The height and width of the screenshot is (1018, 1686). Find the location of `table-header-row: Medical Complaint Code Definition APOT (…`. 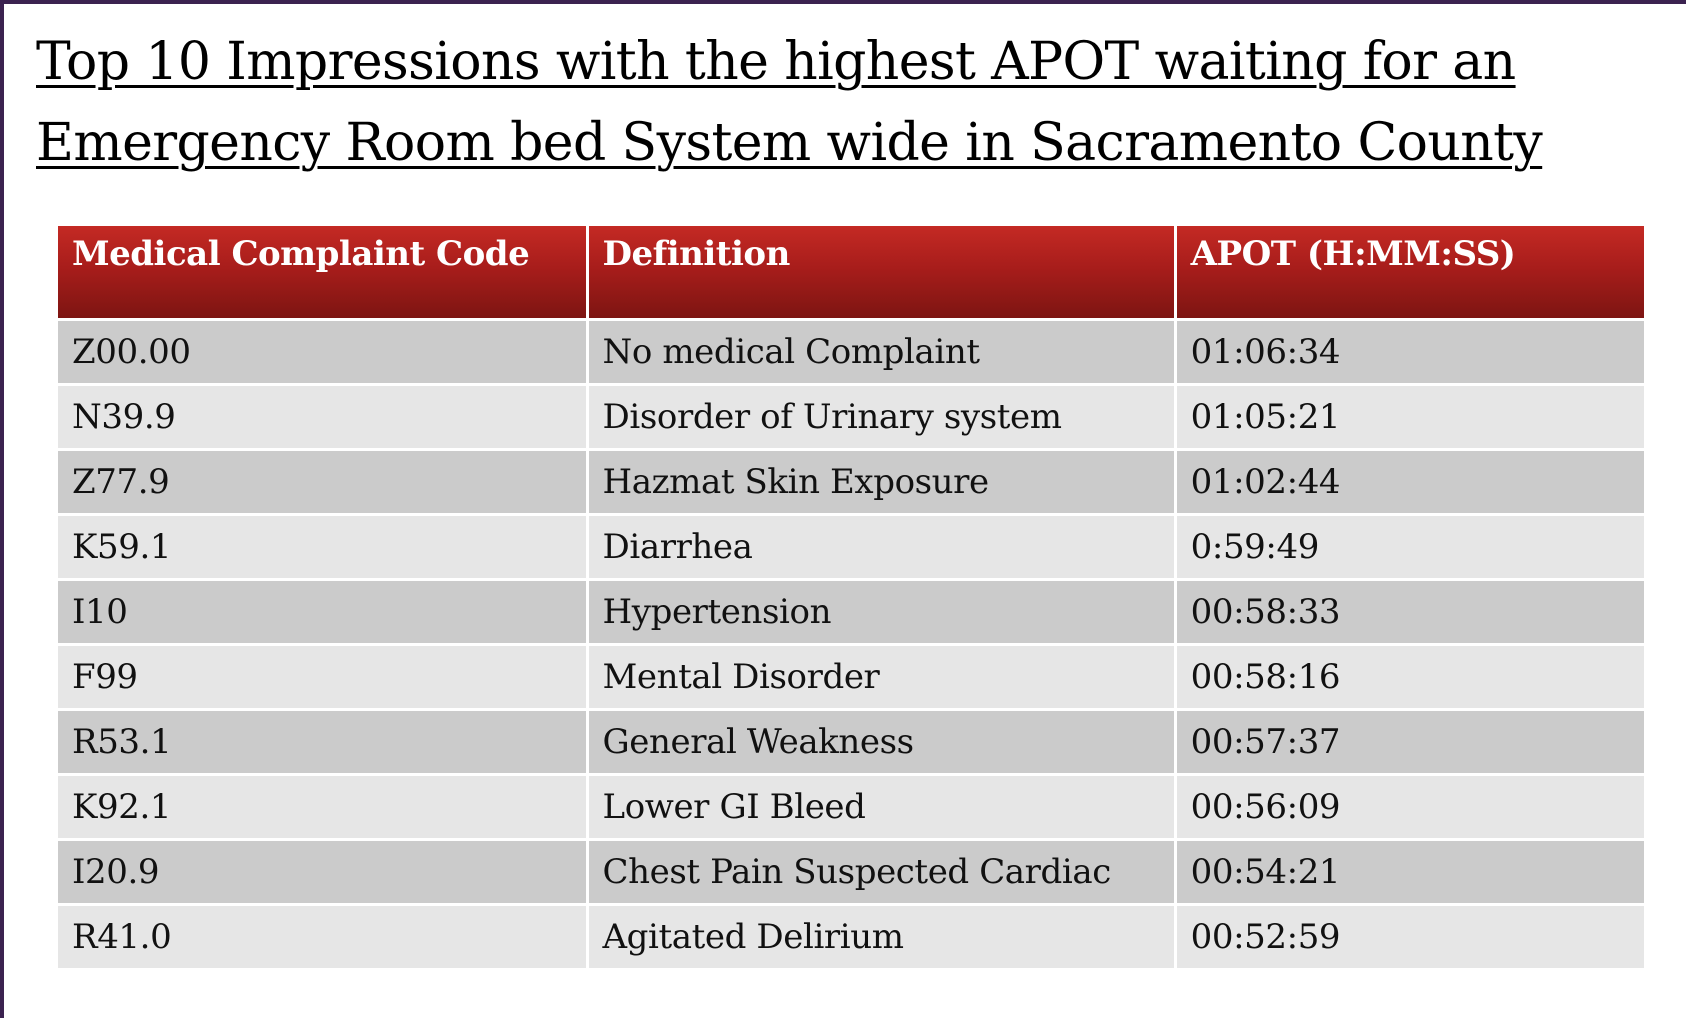

table-header-row: Medical Complaint Code Definition APOT (… is located at coordinates (851, 272).